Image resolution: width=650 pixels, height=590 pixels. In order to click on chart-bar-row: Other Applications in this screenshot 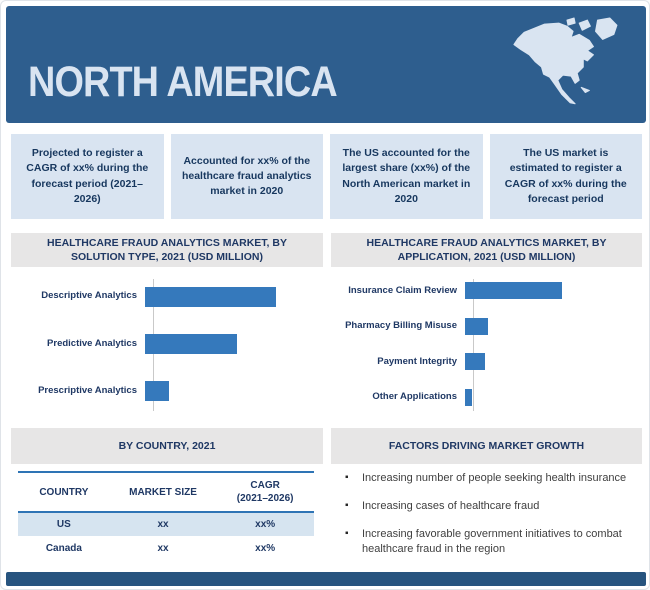, I will do `click(486, 397)`.